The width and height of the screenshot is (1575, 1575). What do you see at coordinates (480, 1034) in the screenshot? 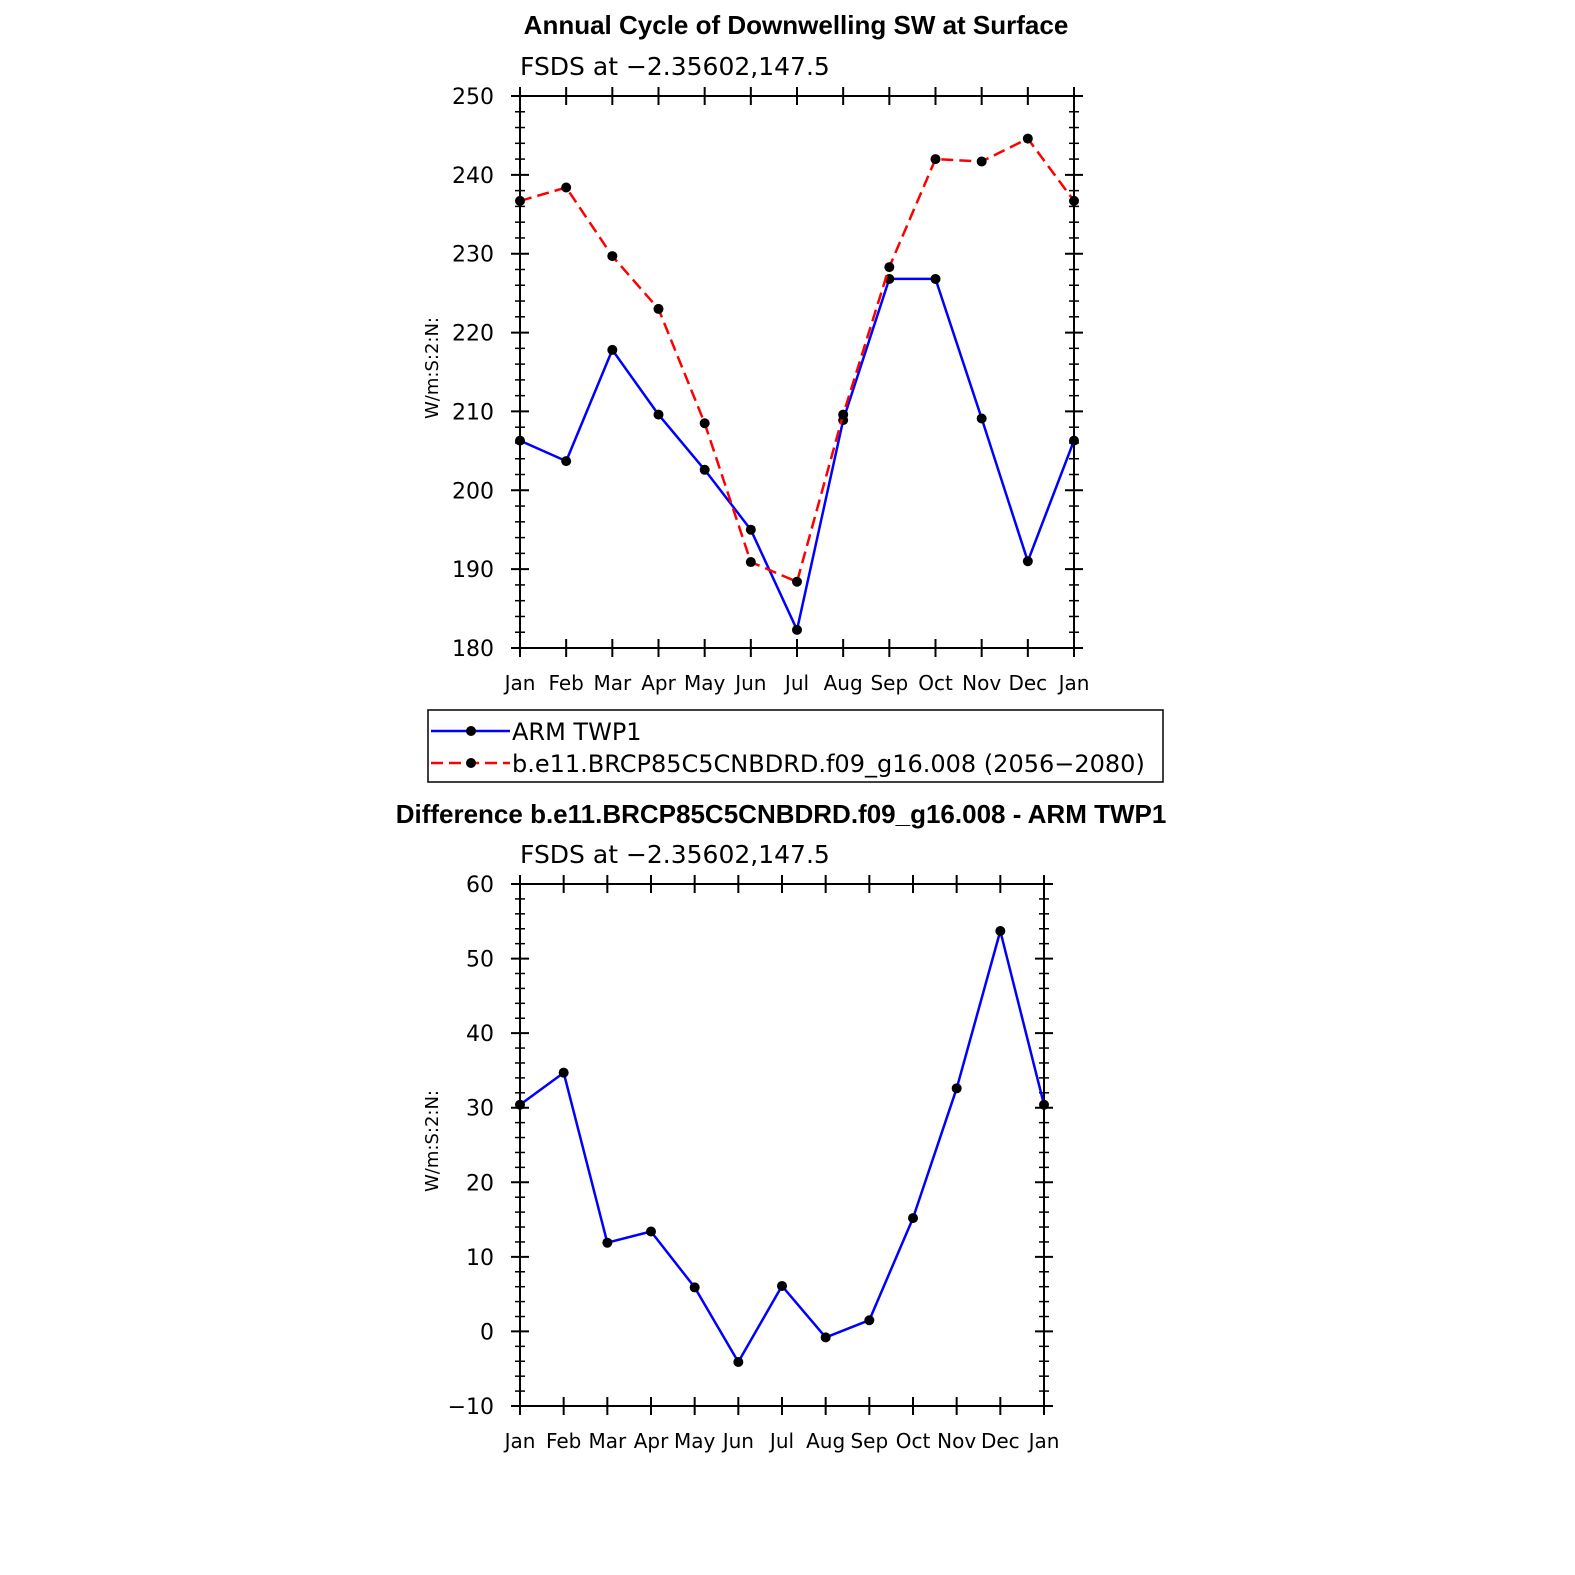
I see `y-tick-label: 40` at bounding box center [480, 1034].